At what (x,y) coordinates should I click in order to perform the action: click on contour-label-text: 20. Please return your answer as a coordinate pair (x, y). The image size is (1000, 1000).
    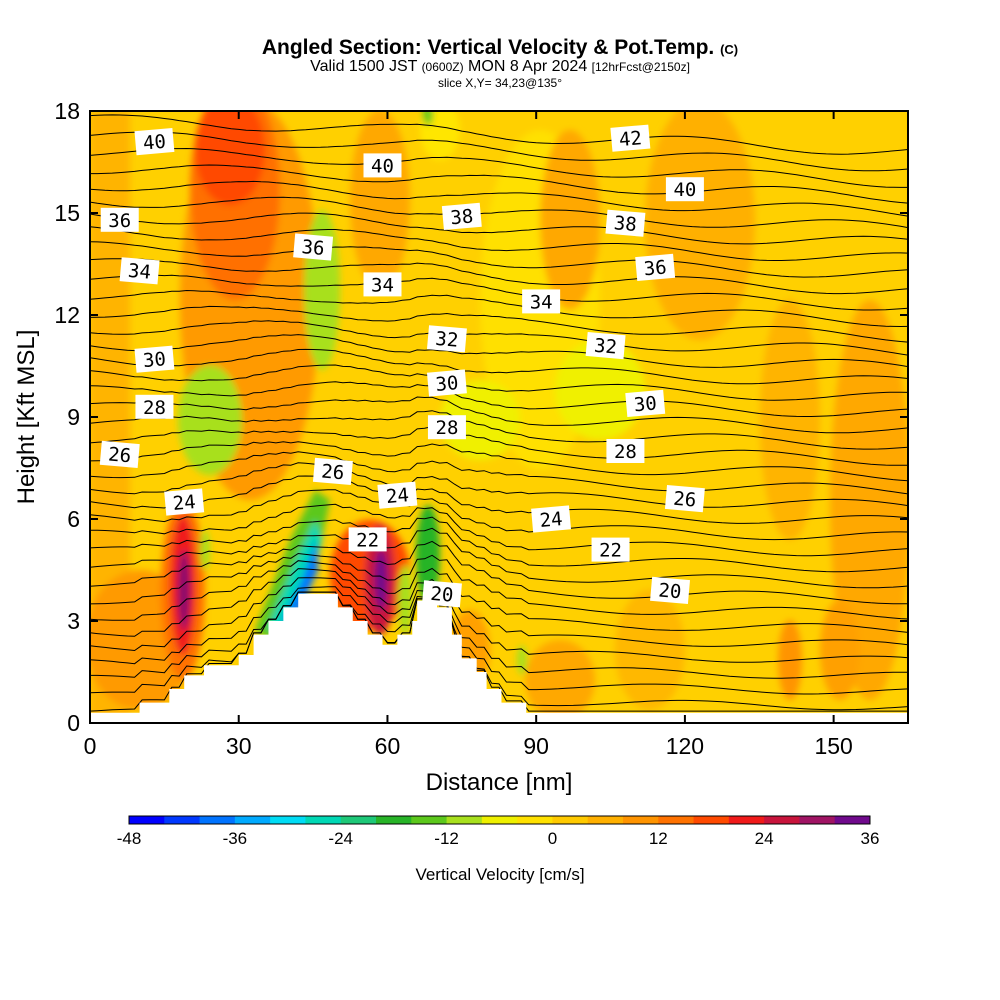
    Looking at the image, I should click on (670, 591).